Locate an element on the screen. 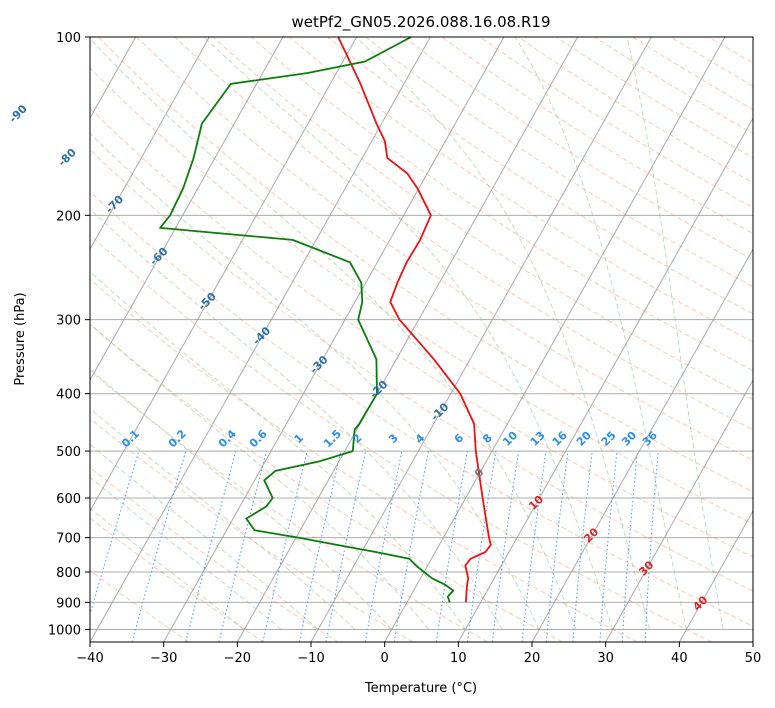  mixing-ratio-label: 16 is located at coordinates (560, 438).